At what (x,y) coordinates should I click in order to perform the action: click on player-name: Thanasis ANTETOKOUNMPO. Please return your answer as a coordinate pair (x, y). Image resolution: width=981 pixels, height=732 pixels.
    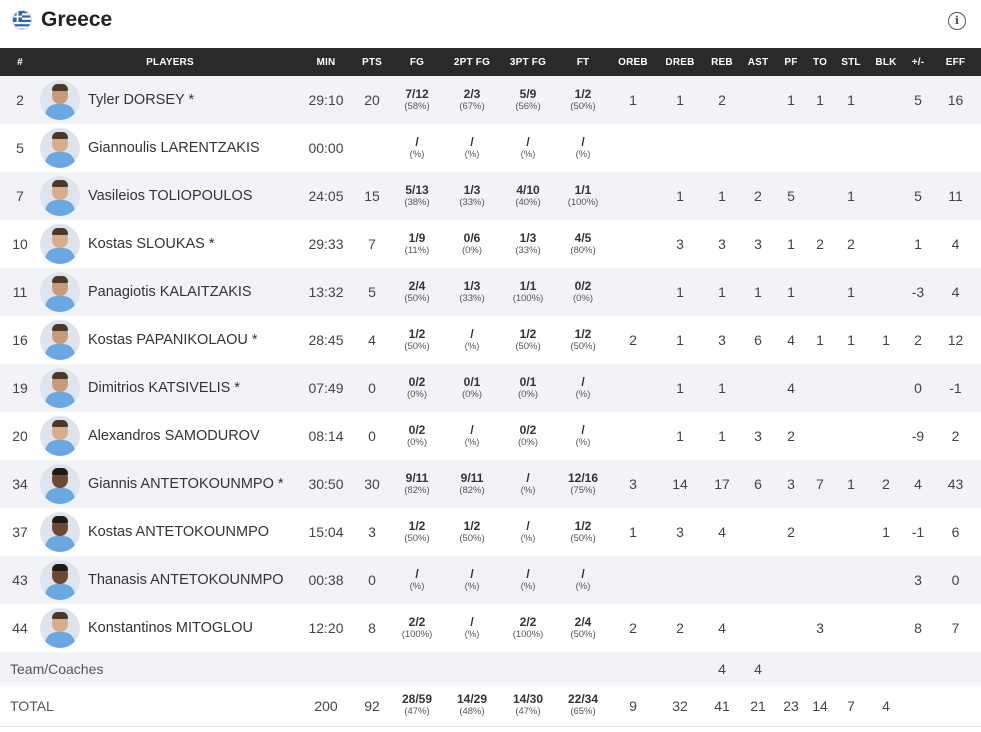
    Looking at the image, I should click on (186, 580).